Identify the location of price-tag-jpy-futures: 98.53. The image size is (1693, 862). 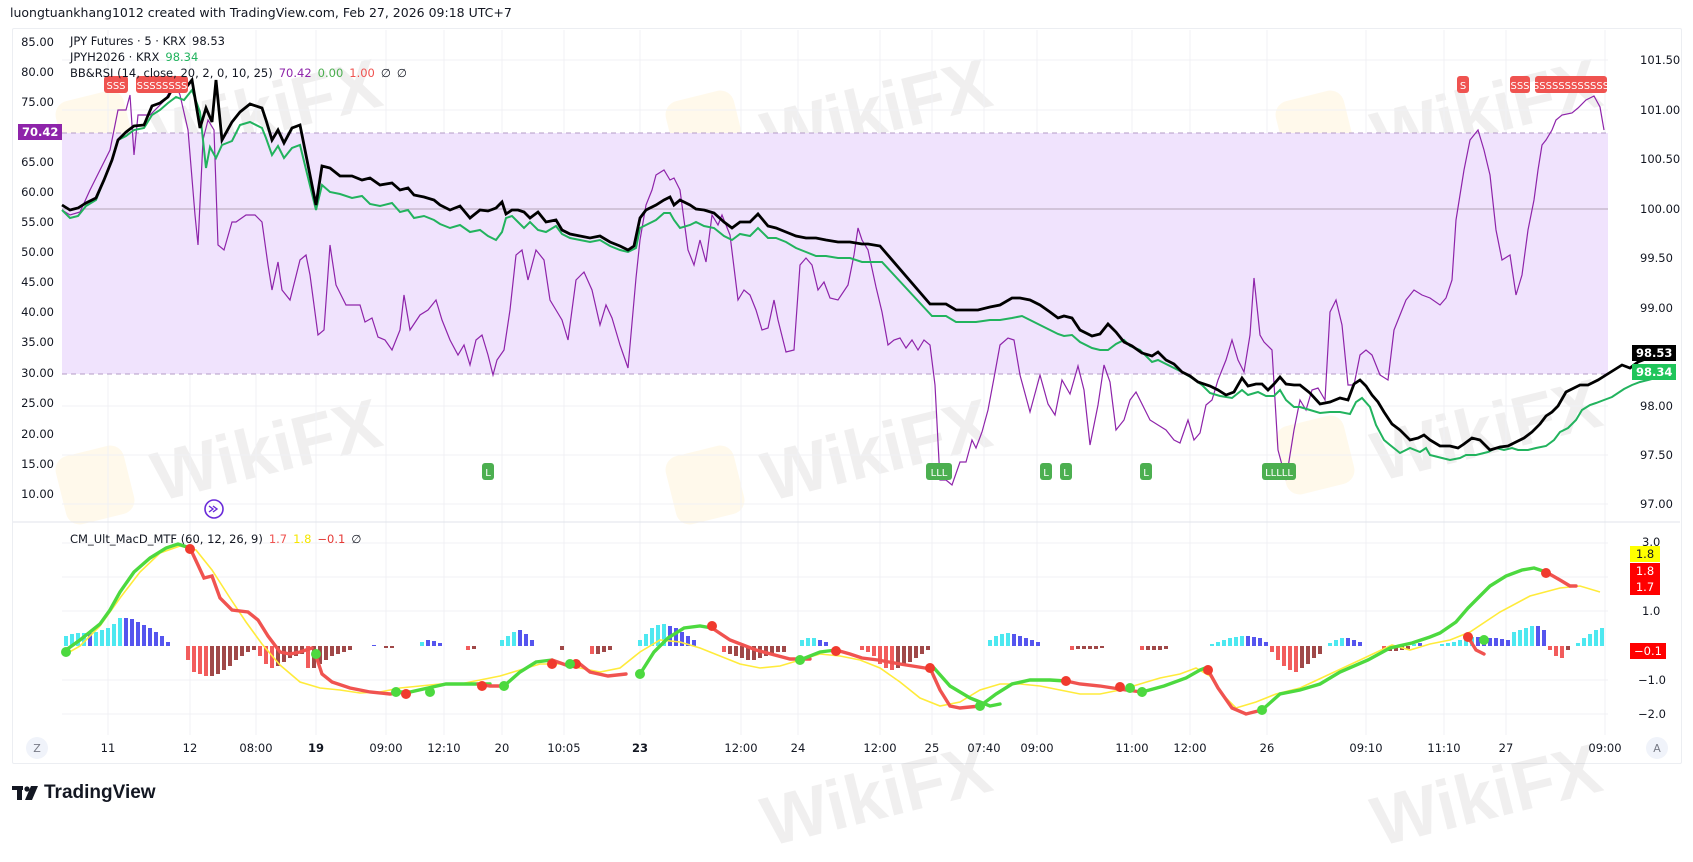
(1654, 353).